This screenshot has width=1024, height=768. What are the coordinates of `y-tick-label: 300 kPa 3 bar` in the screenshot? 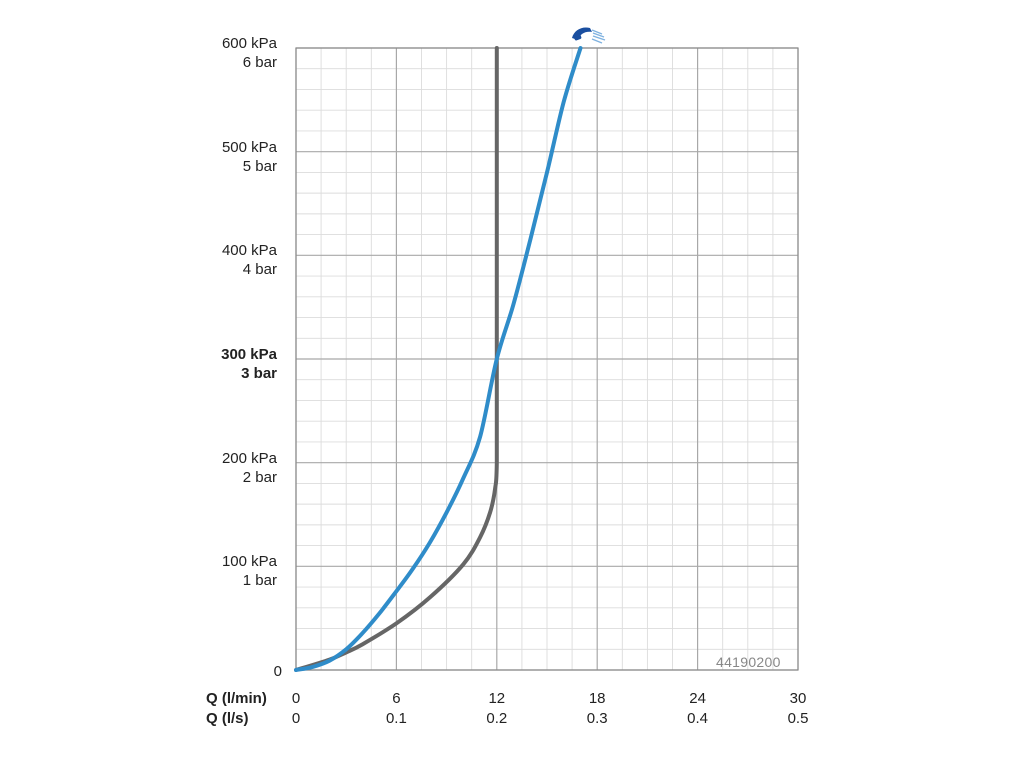 It's located at (249, 364).